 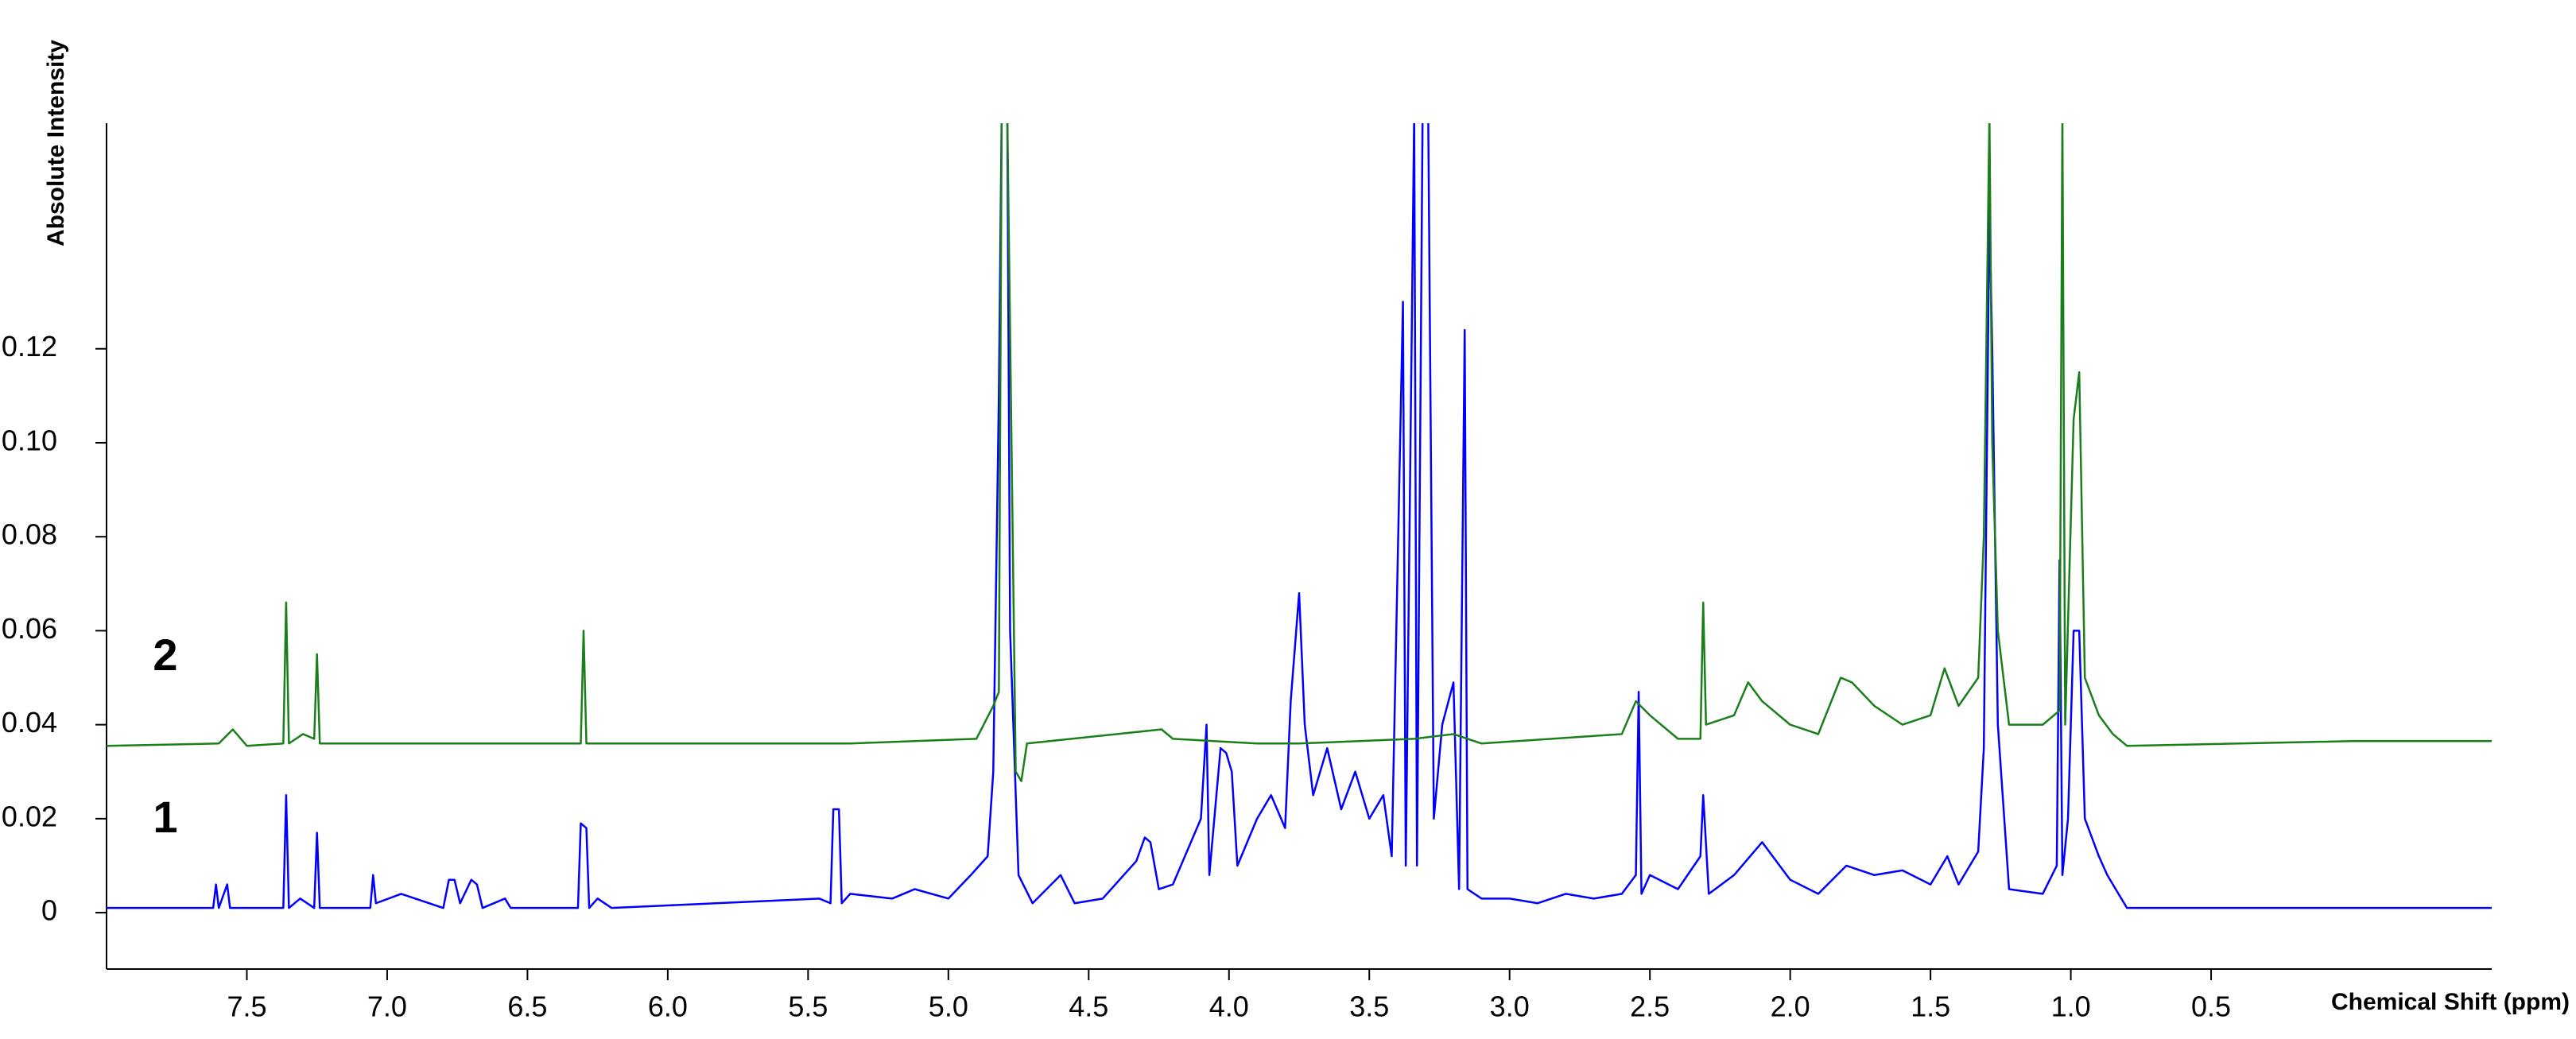 What do you see at coordinates (2211, 1007) in the screenshot?
I see `x-tick-label: 0.5` at bounding box center [2211, 1007].